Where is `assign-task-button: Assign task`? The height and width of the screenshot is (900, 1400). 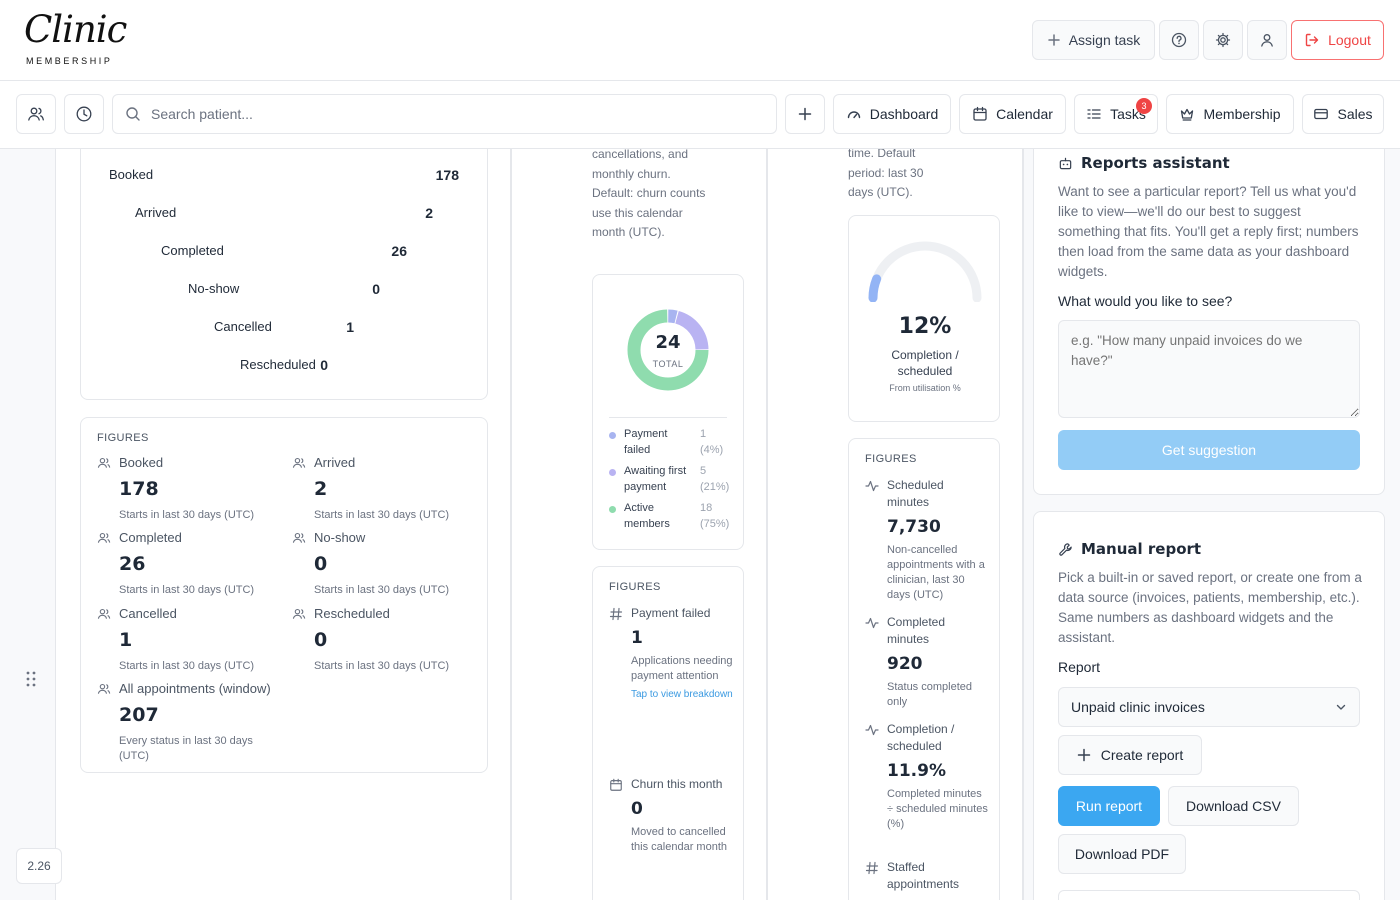 assign-task-button: Assign task is located at coordinates (1093, 40).